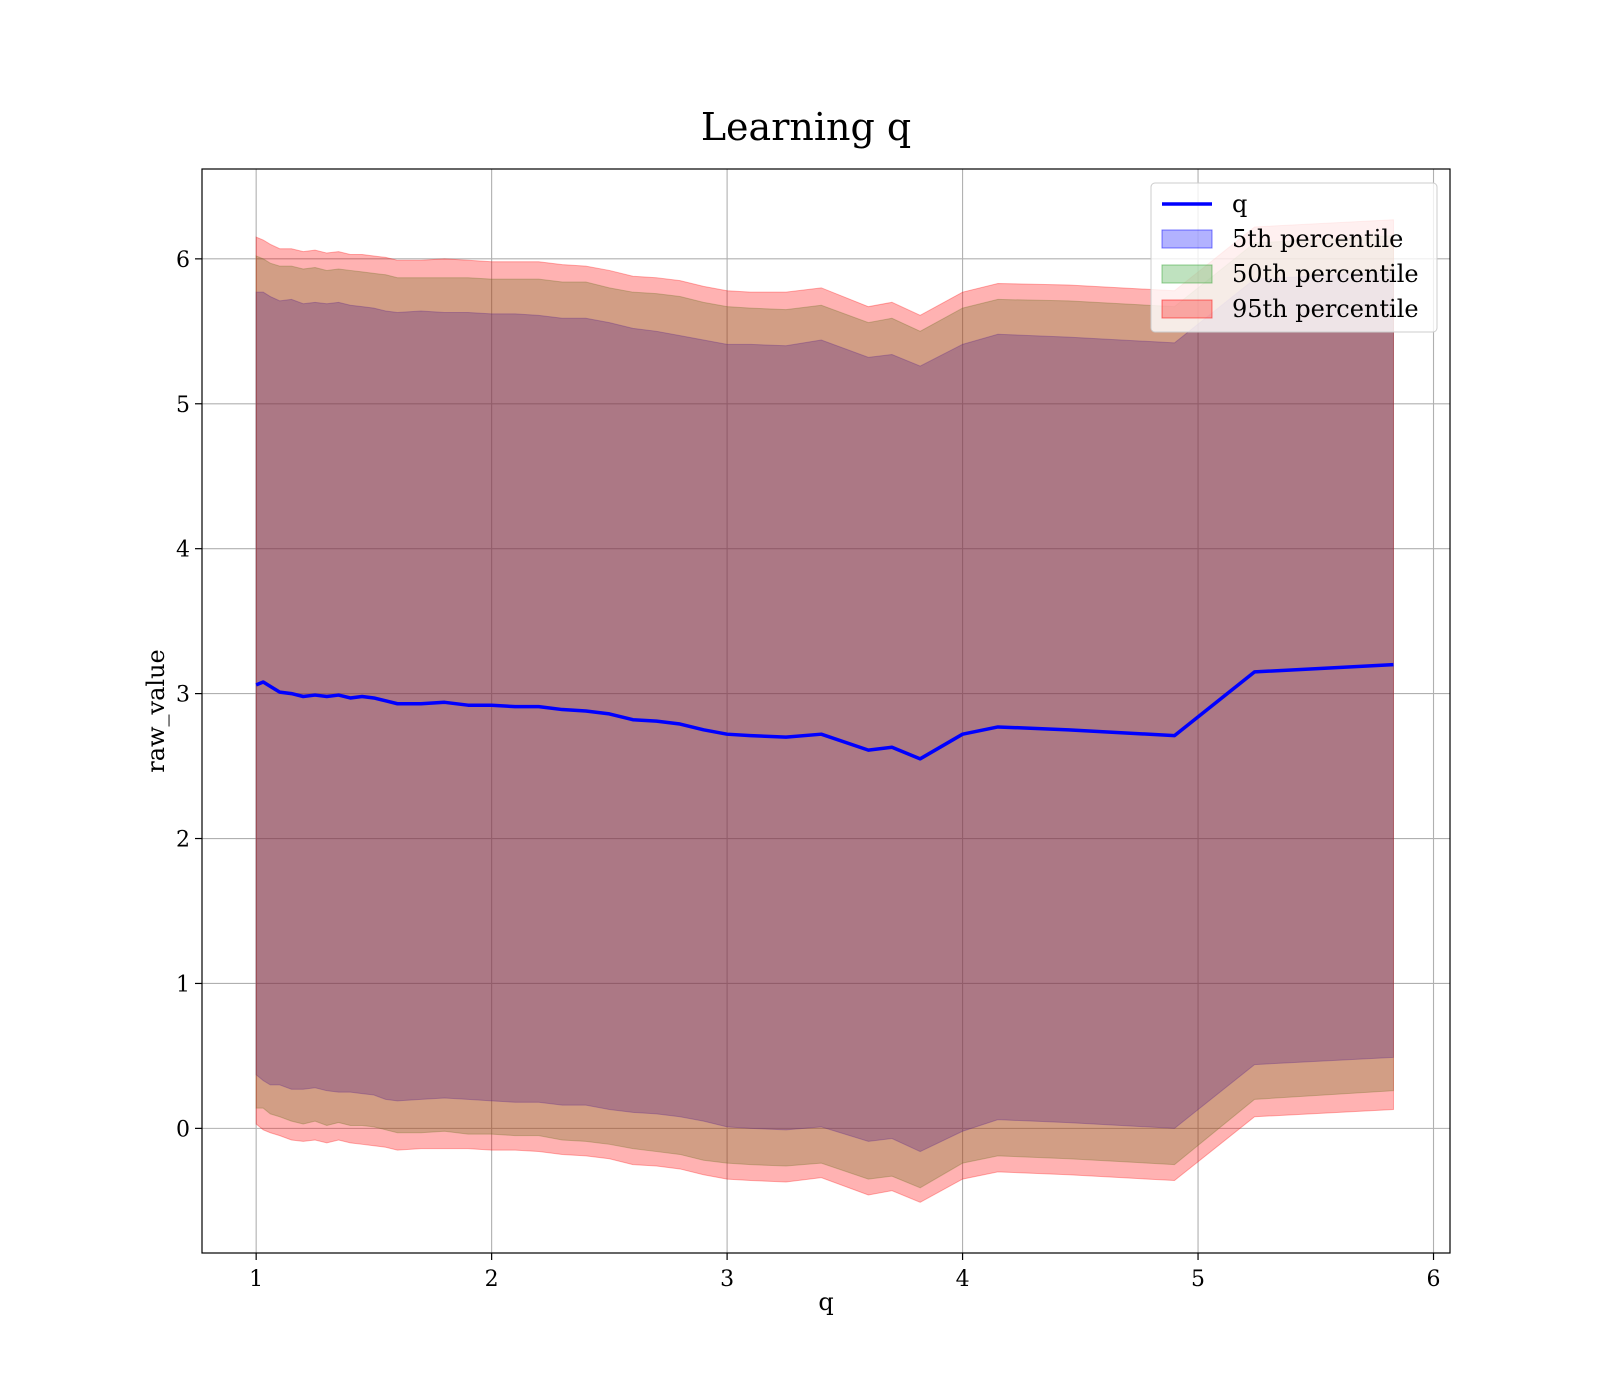  Describe the element at coordinates (492, 1279) in the screenshot. I see `x-tick-label: 2` at that location.